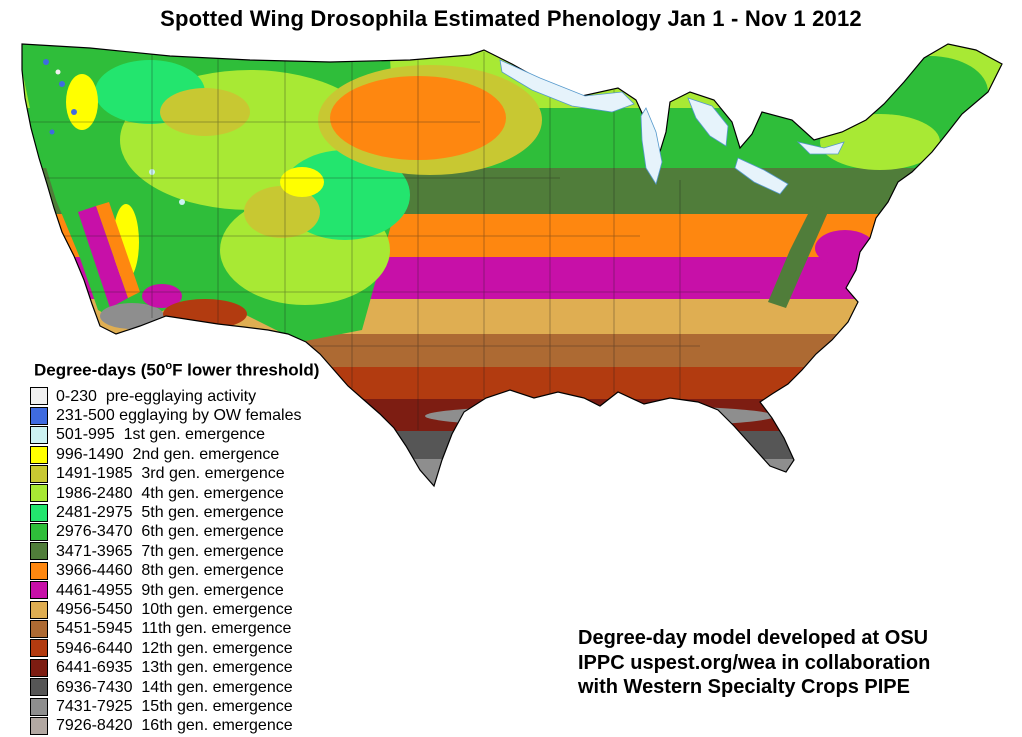  I want to click on credit-line: IPPC uspest.org/wea in collaboration, so click(754, 662).